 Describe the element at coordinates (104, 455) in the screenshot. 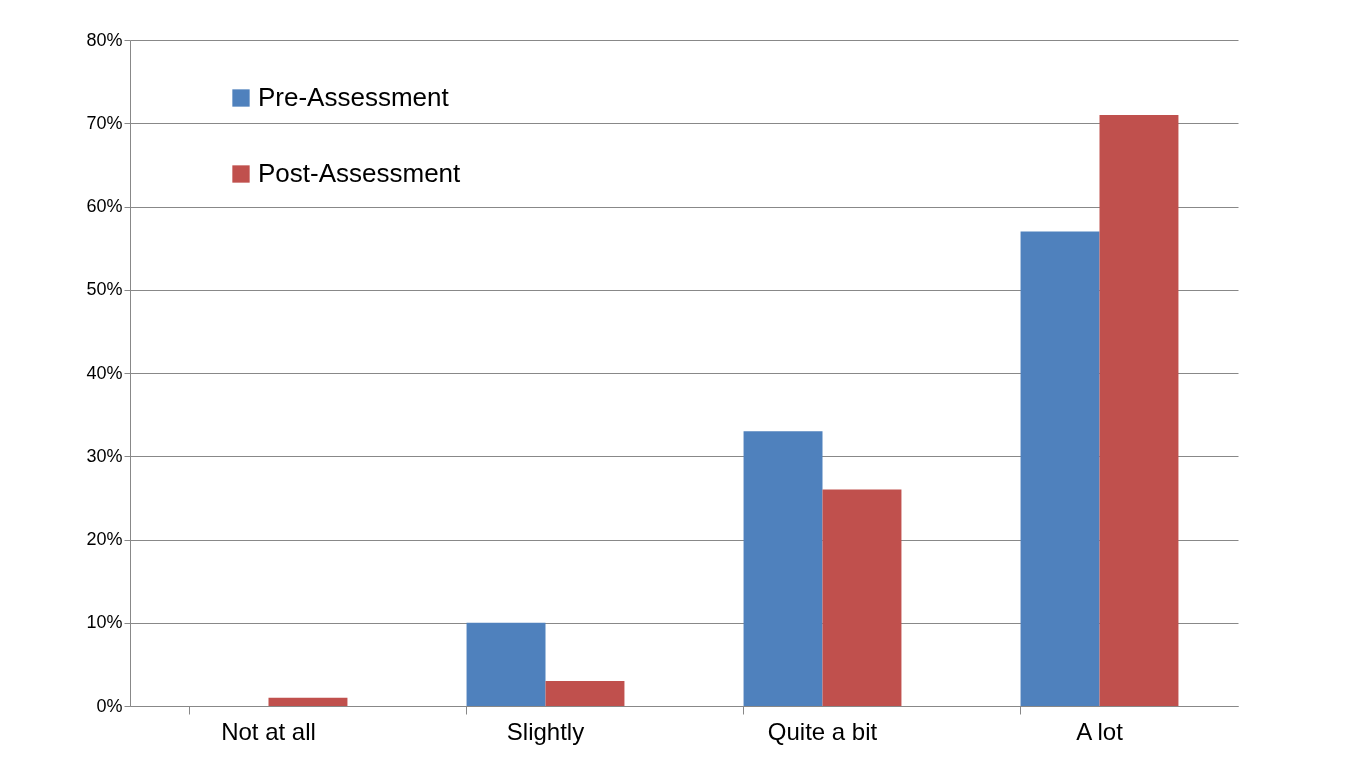

I see `y-tick-label: 30%` at that location.